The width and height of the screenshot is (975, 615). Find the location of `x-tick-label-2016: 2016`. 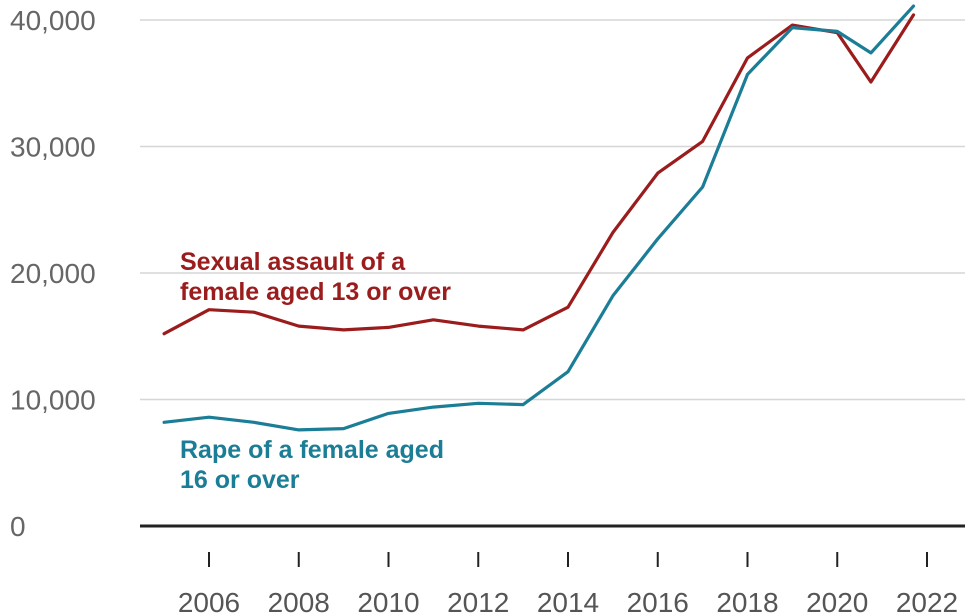

x-tick-label-2016: 2016 is located at coordinates (658, 601).